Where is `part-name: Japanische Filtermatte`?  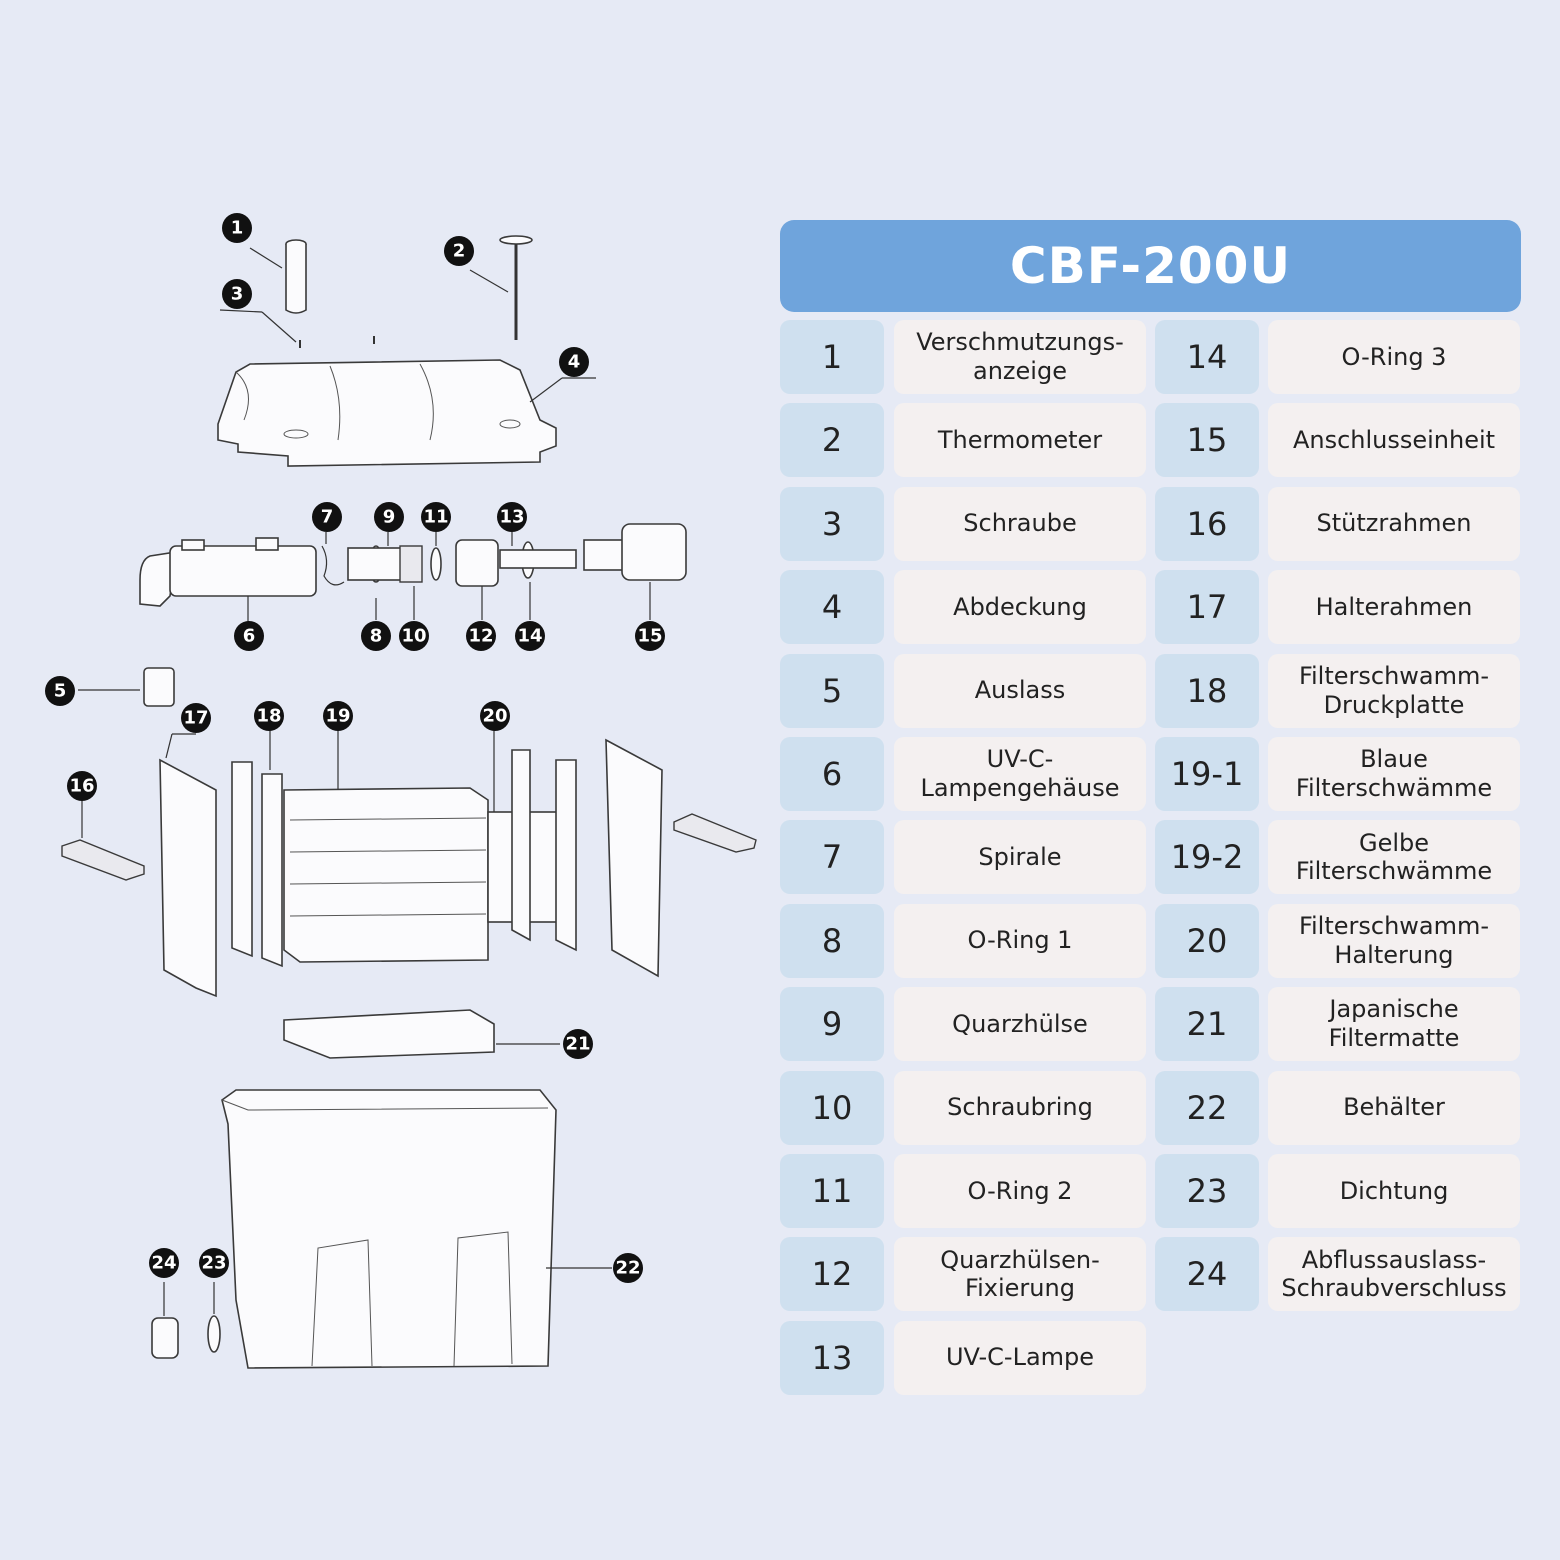 part-name: Japanische Filtermatte is located at coordinates (1394, 1024).